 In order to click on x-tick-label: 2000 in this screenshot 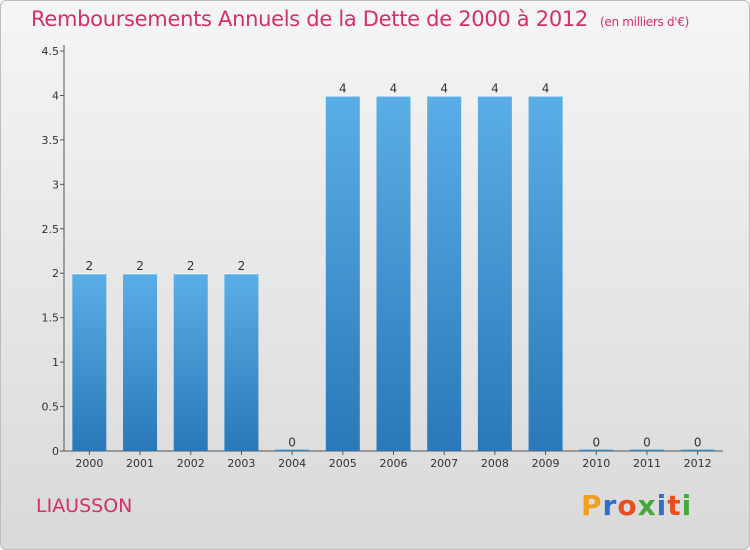, I will do `click(89, 463)`.